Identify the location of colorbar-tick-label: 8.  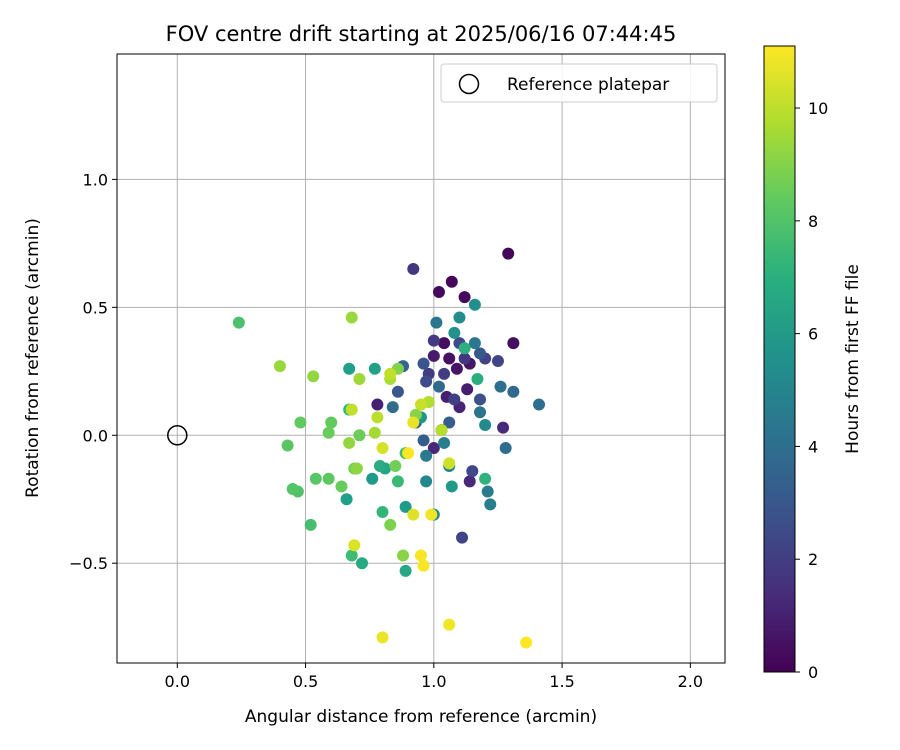
(813, 221).